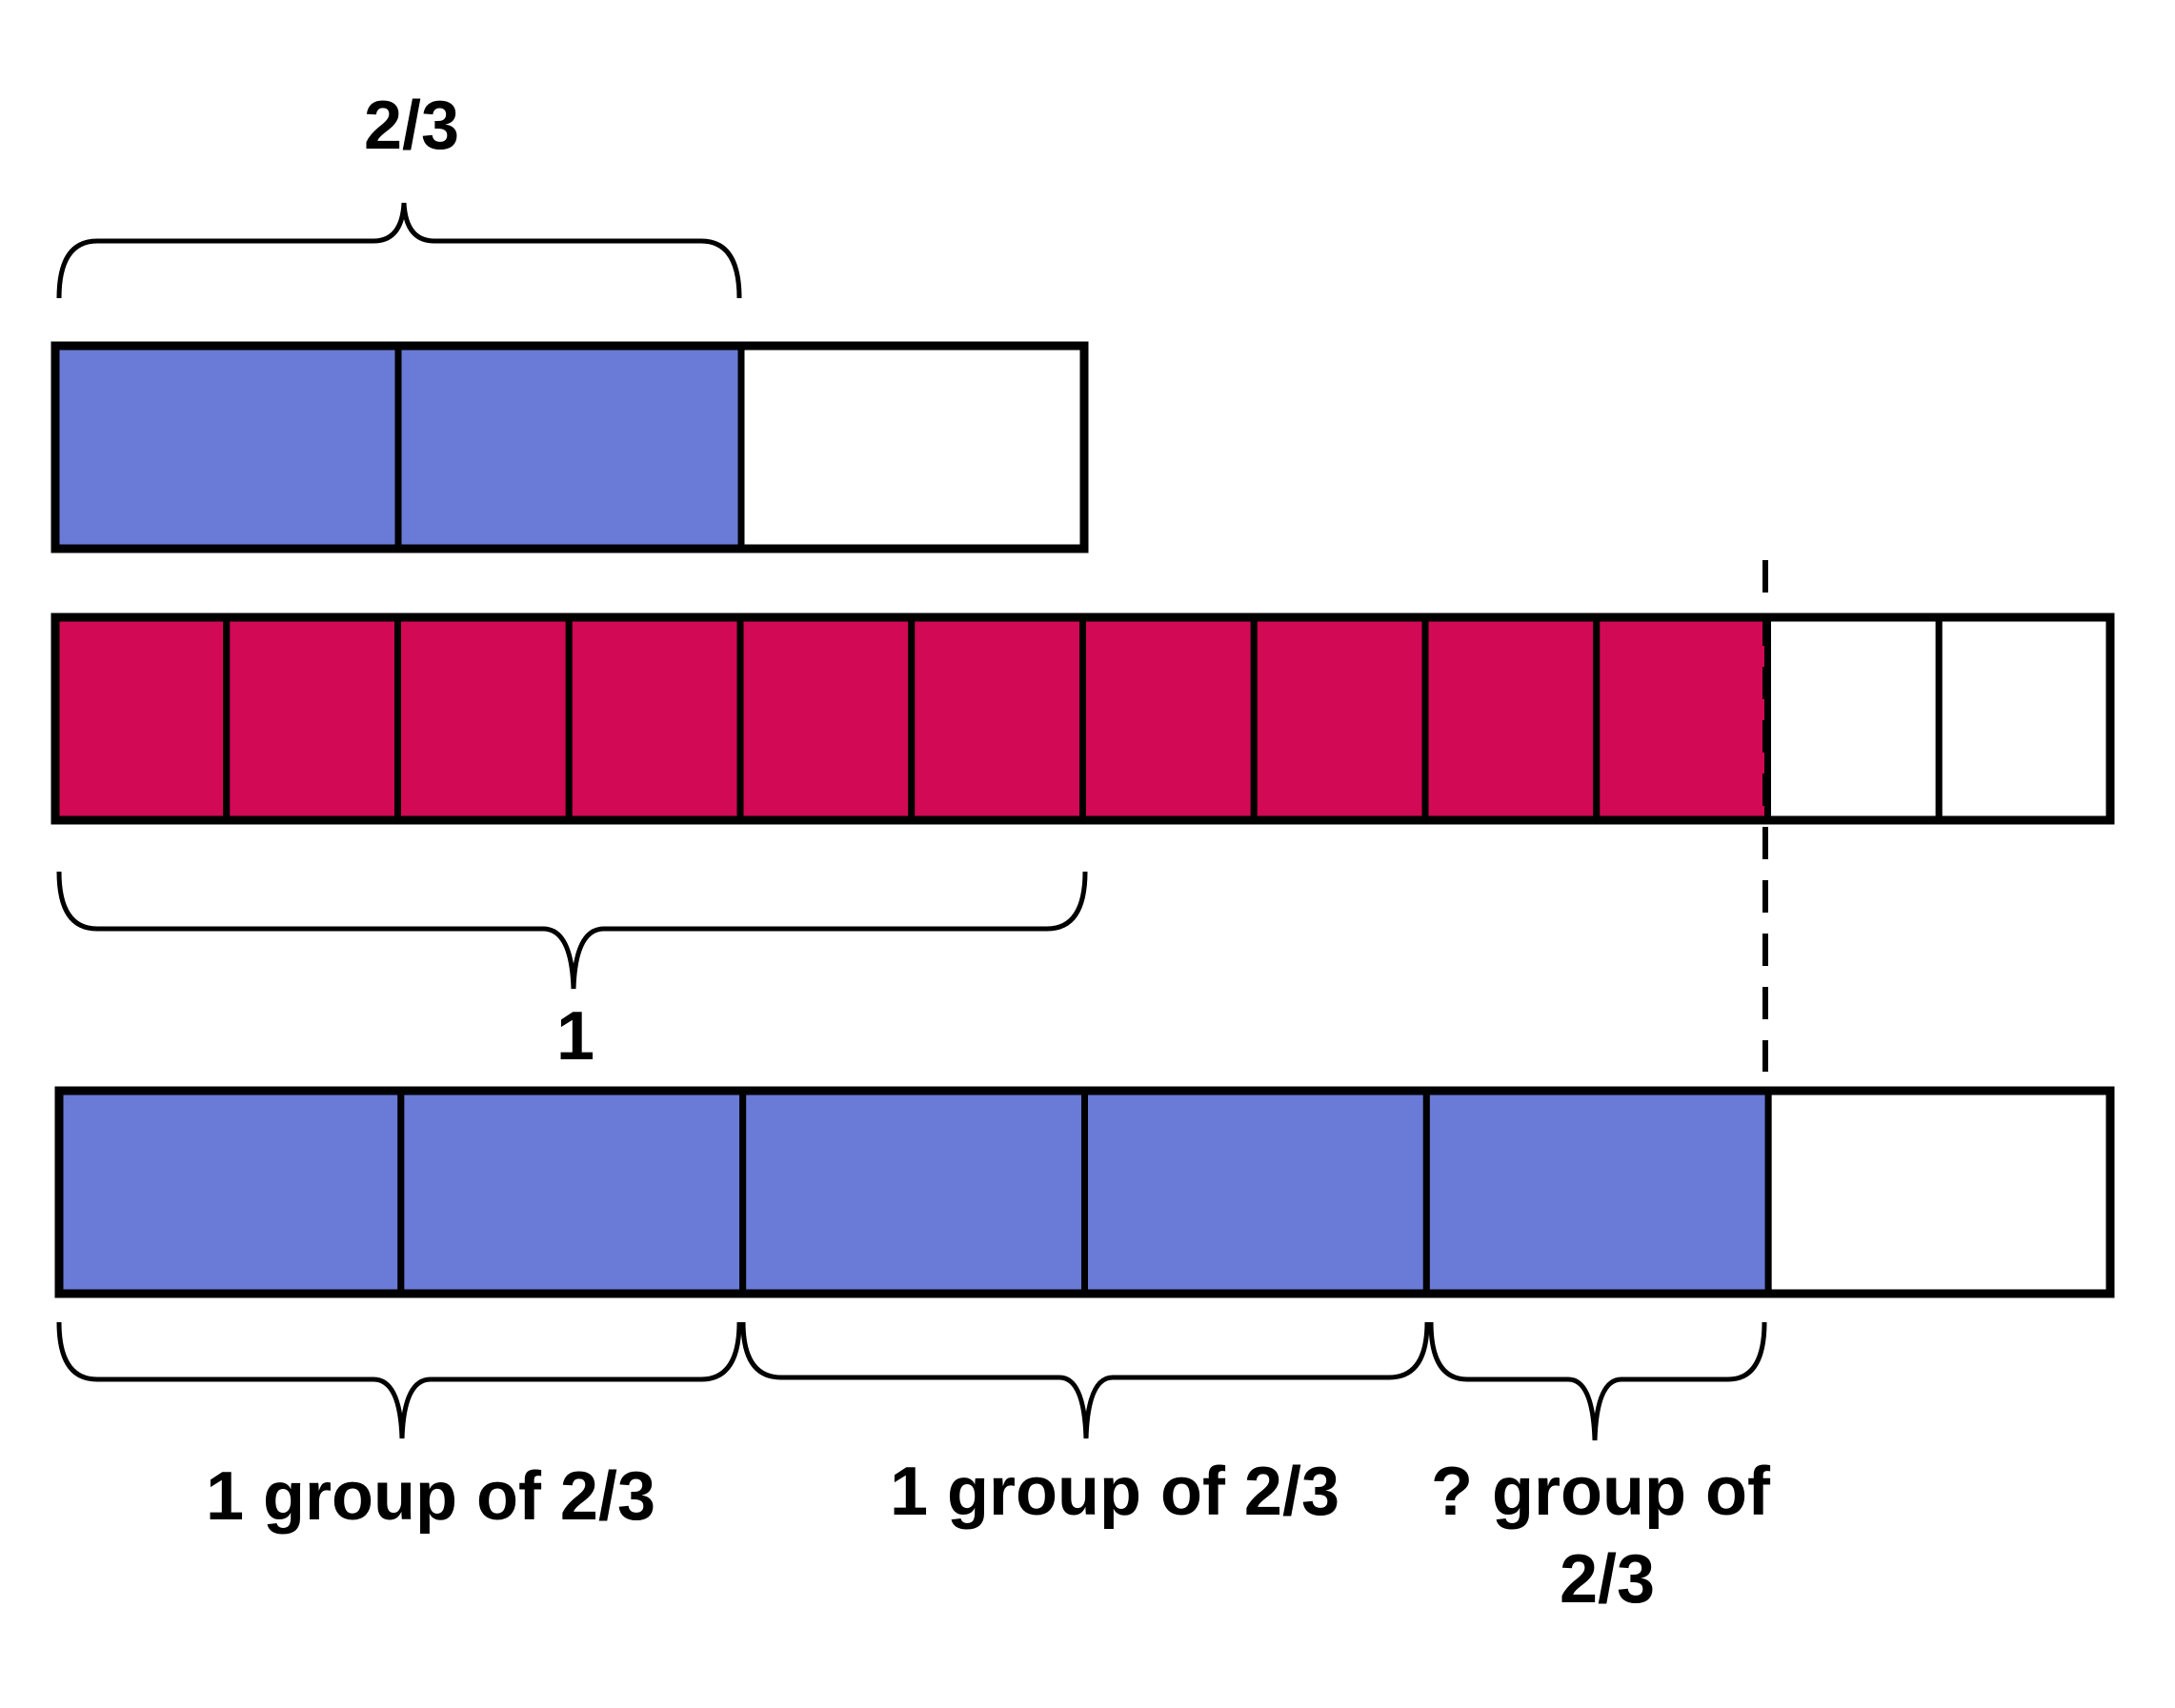 The height and width of the screenshot is (1708, 2175). What do you see at coordinates (411, 126) in the screenshot?
I see `label-two-thirds: 2/3` at bounding box center [411, 126].